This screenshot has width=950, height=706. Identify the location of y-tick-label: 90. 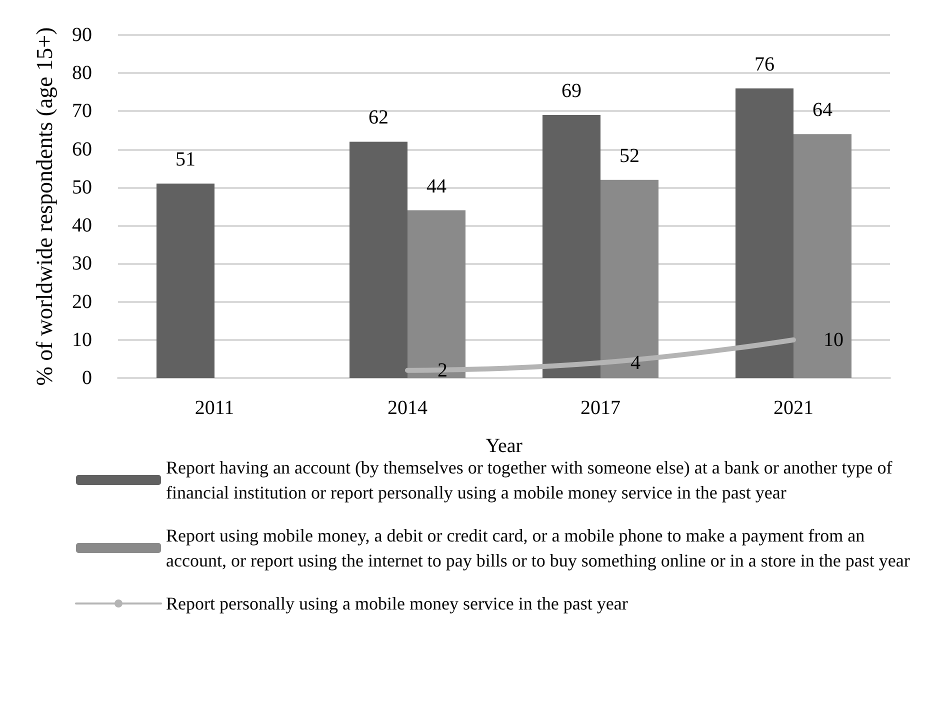
(82, 35).